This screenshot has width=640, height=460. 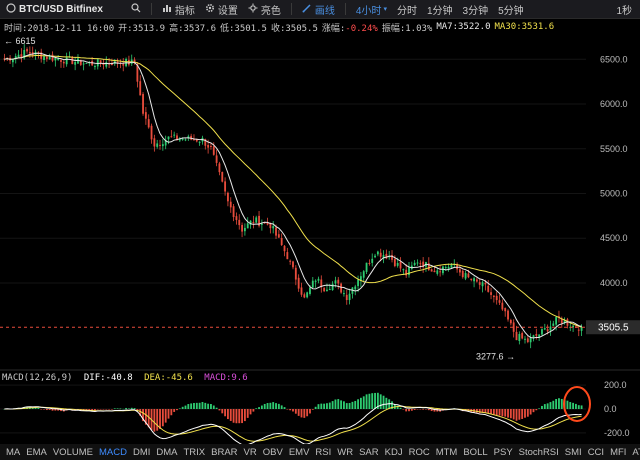 What do you see at coordinates (511, 11) in the screenshot?
I see `interval-5m: 5分钟` at bounding box center [511, 11].